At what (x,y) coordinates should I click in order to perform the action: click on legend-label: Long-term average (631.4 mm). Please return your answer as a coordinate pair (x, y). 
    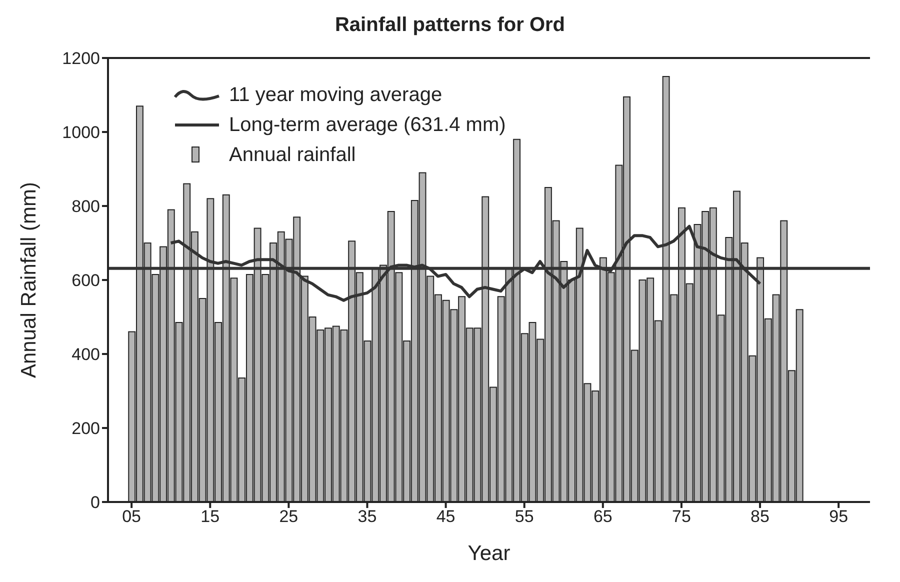
    Looking at the image, I should click on (367, 125).